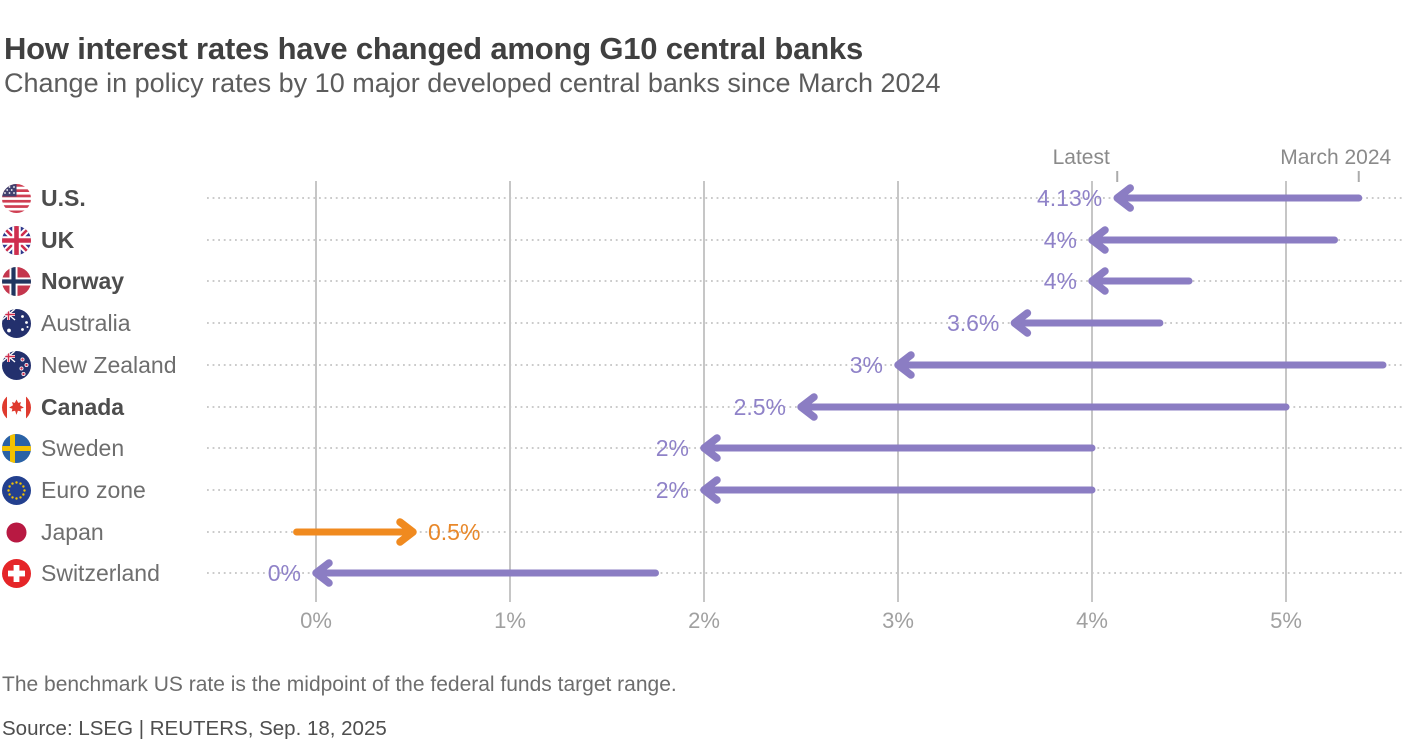  I want to click on country-row: Canada, so click(63, 407).